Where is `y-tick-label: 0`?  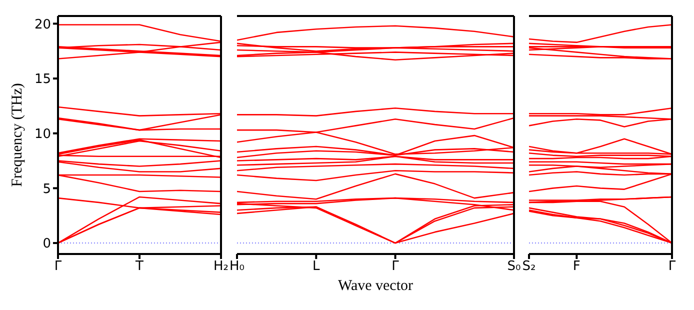
y-tick-label: 0 is located at coordinates (46, 244).